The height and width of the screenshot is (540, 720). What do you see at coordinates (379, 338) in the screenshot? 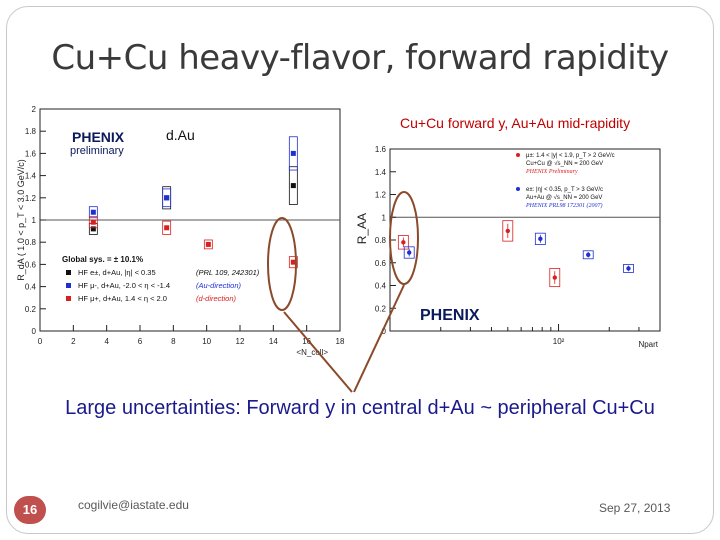
I see `pointer-arrow-right` at bounding box center [379, 338].